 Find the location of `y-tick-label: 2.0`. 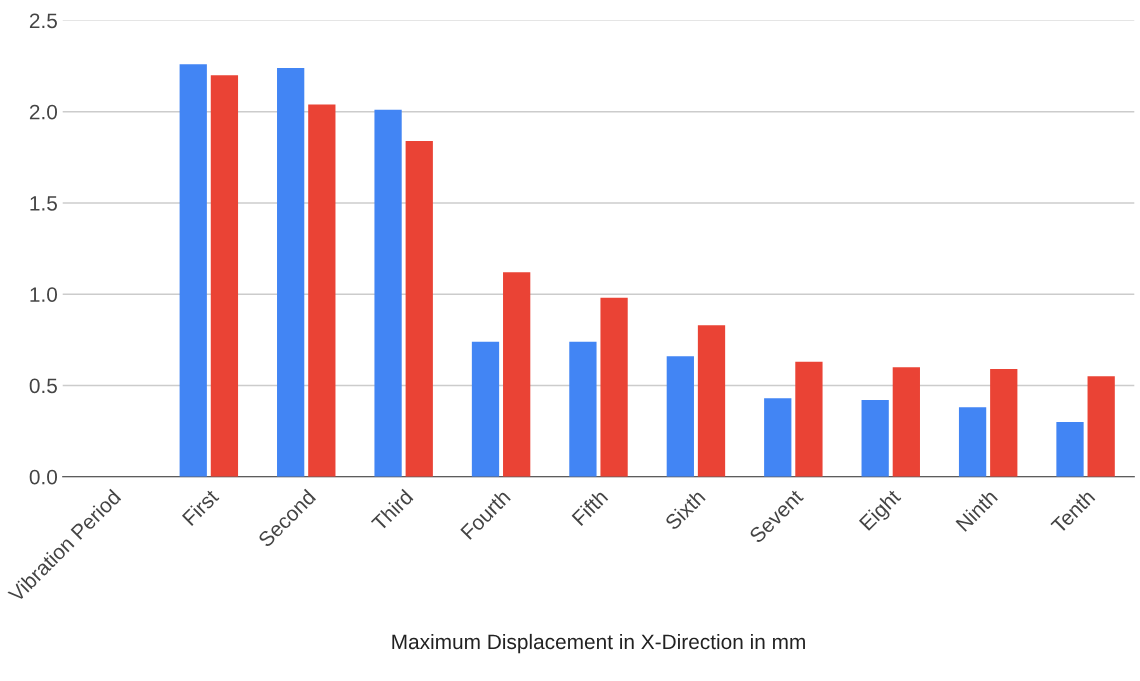

y-tick-label: 2.0 is located at coordinates (43, 112).